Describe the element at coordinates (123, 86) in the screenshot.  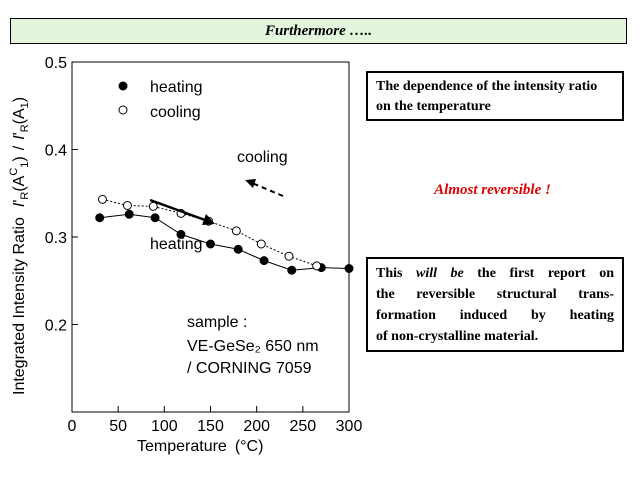
I see `legend-heating-marker` at that location.